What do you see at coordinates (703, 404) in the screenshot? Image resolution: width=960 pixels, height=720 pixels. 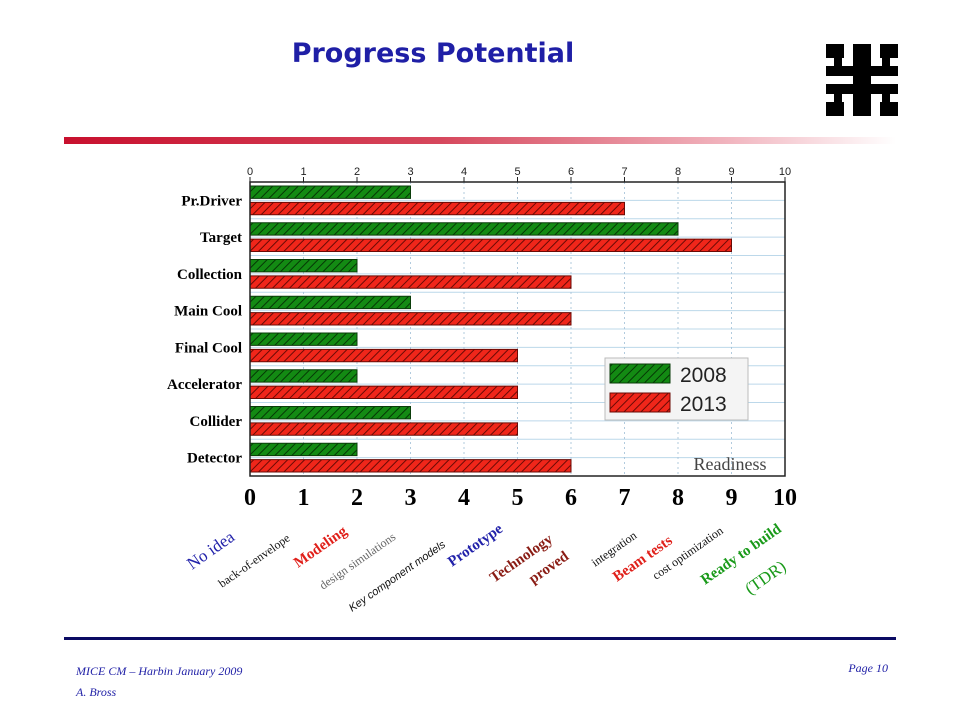 I see `legend-label-2013: 2013` at bounding box center [703, 404].